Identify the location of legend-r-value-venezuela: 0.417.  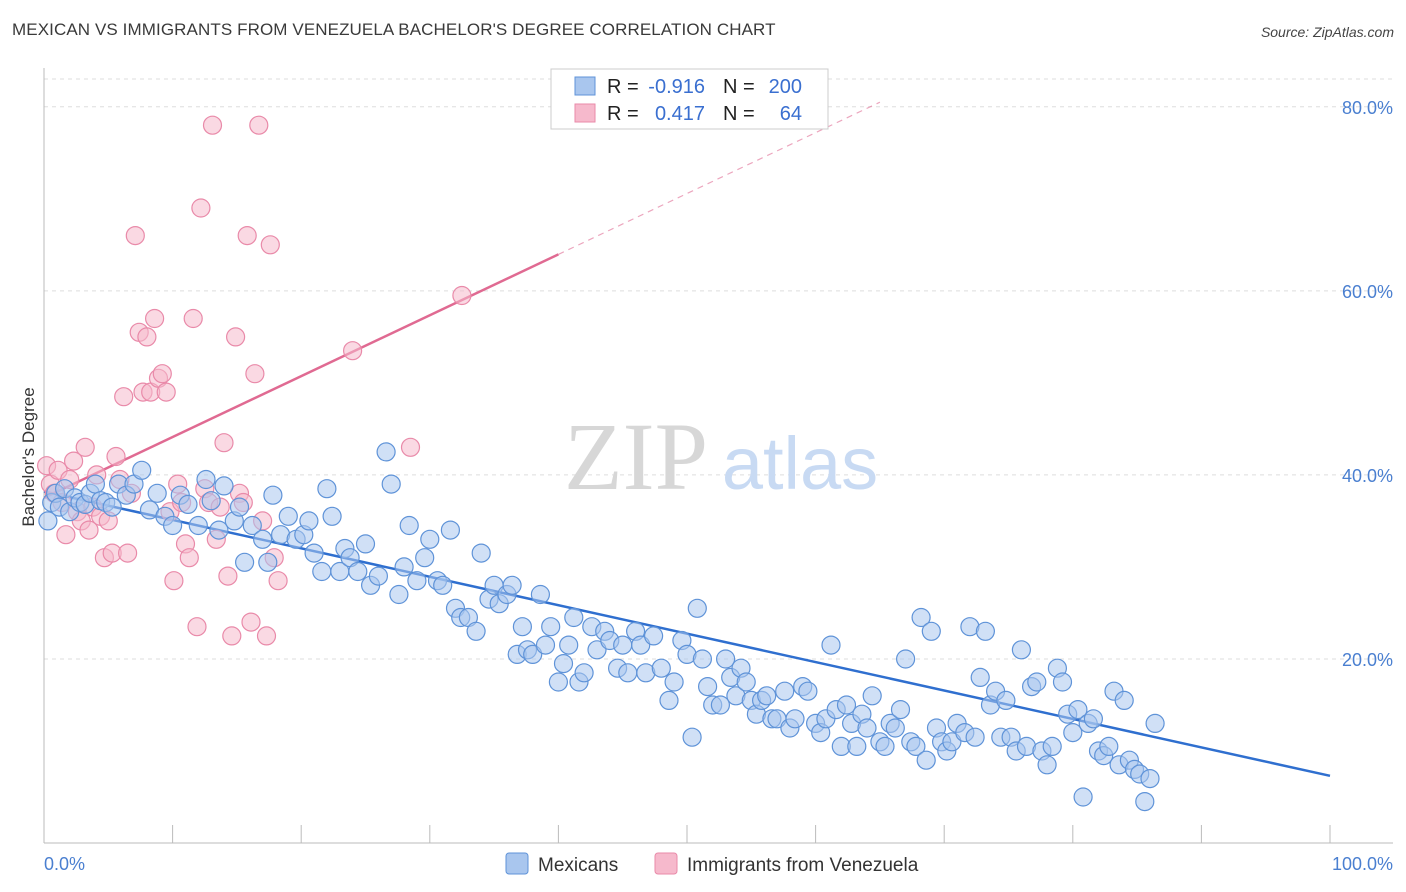
(680, 114).